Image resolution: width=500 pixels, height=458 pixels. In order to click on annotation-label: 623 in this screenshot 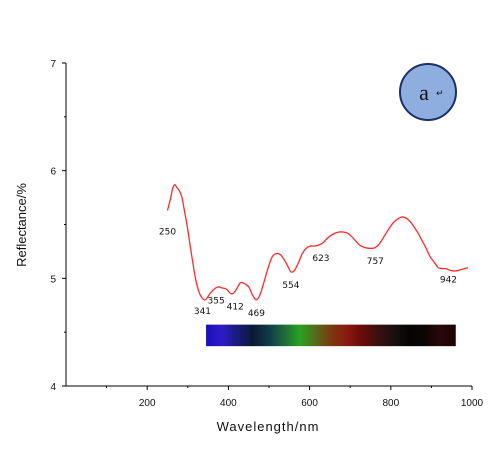, I will do `click(320, 259)`.